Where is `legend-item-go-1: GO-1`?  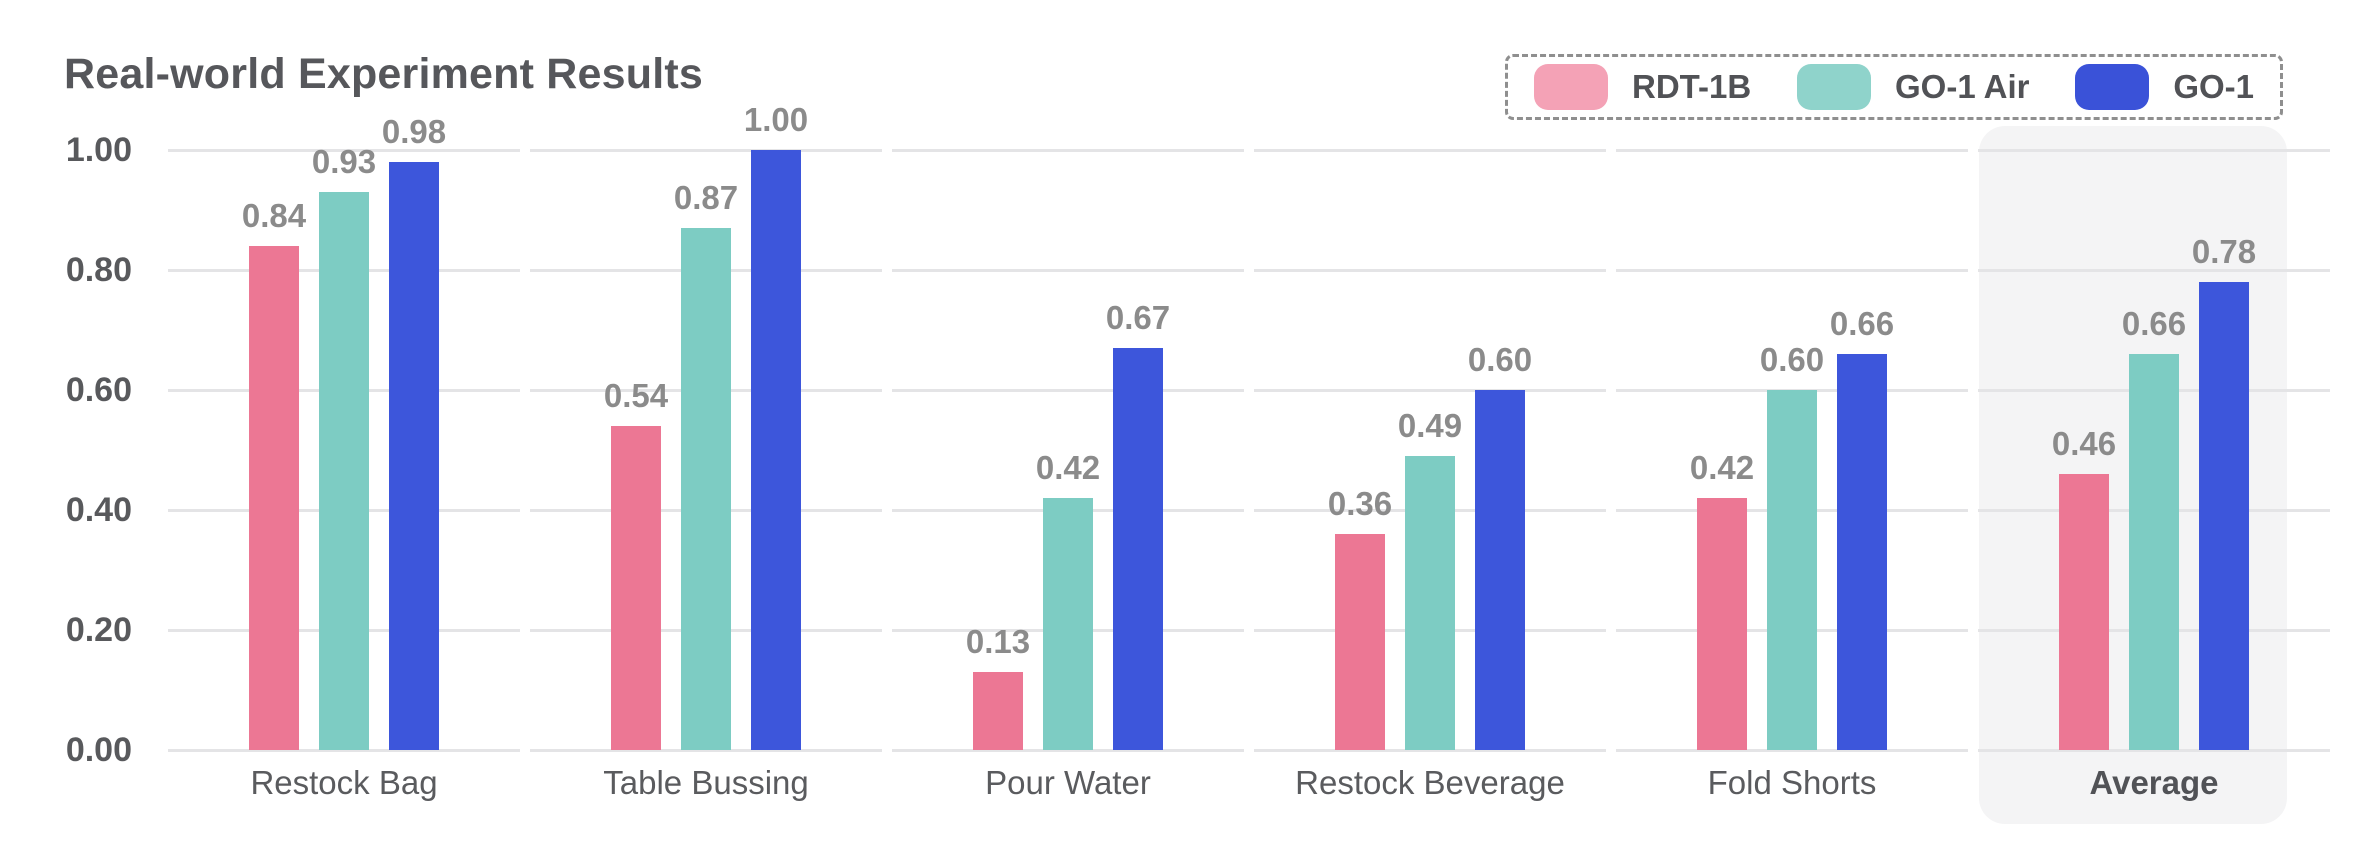 legend-item-go-1: GO-1 is located at coordinates (2164, 87).